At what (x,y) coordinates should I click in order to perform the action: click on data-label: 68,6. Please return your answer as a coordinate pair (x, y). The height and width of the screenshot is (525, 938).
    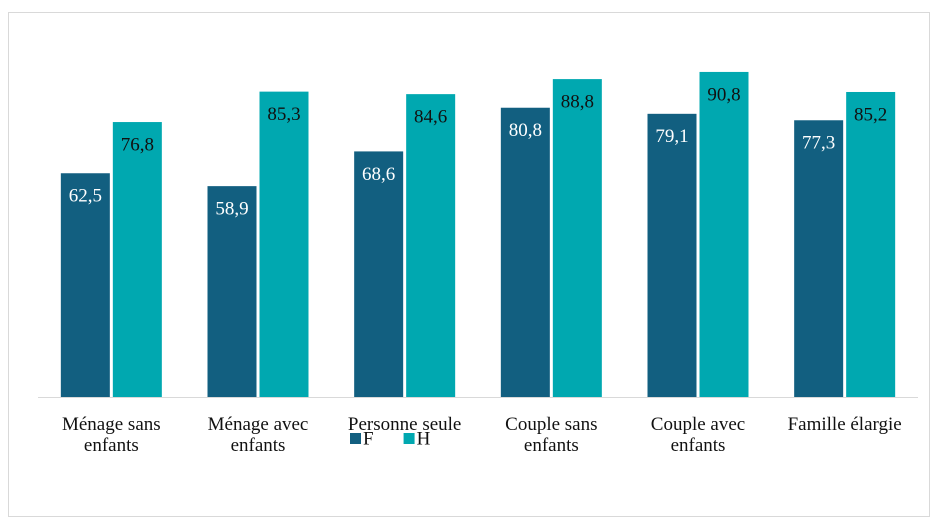
    Looking at the image, I should click on (378, 174).